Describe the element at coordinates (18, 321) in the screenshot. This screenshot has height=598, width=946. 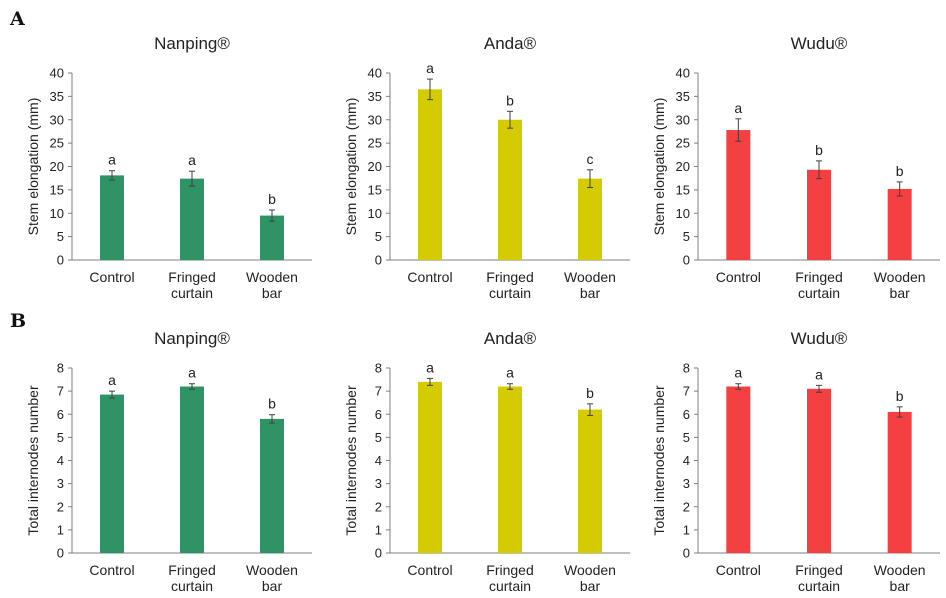
I see `panel-label-b: B` at that location.